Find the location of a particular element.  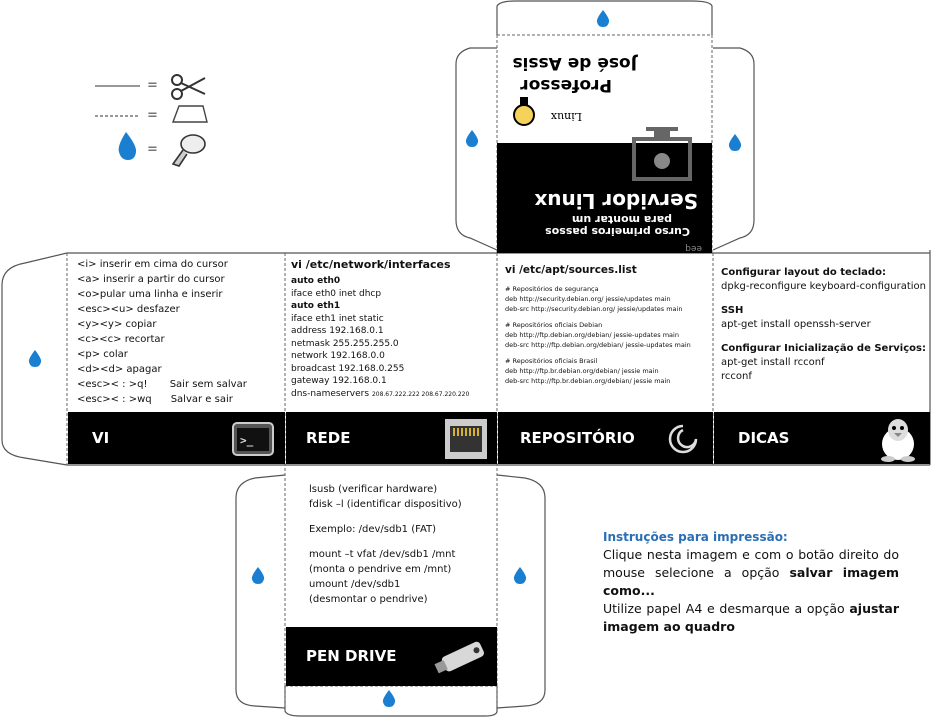

dicas-section-title: SSH is located at coordinates (732, 310).